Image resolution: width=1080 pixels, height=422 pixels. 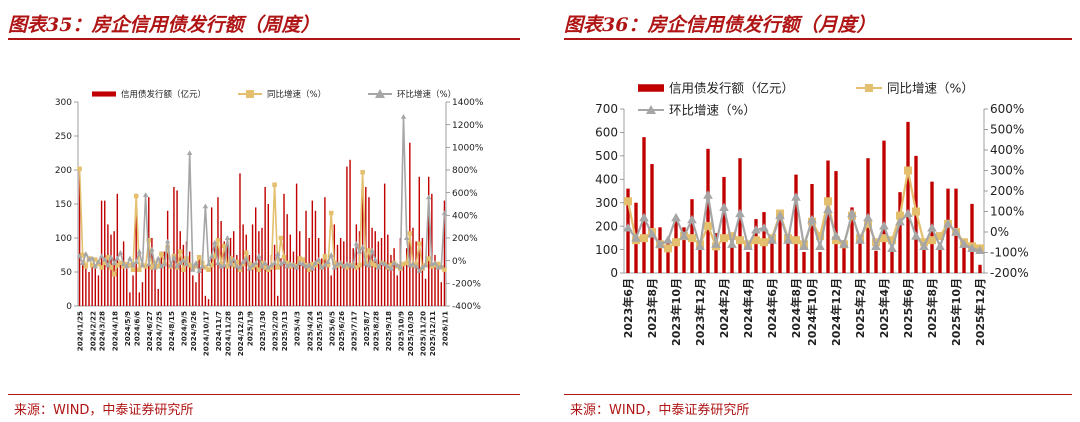 I want to click on y-left-tick-label: 50, so click(x=67, y=273).